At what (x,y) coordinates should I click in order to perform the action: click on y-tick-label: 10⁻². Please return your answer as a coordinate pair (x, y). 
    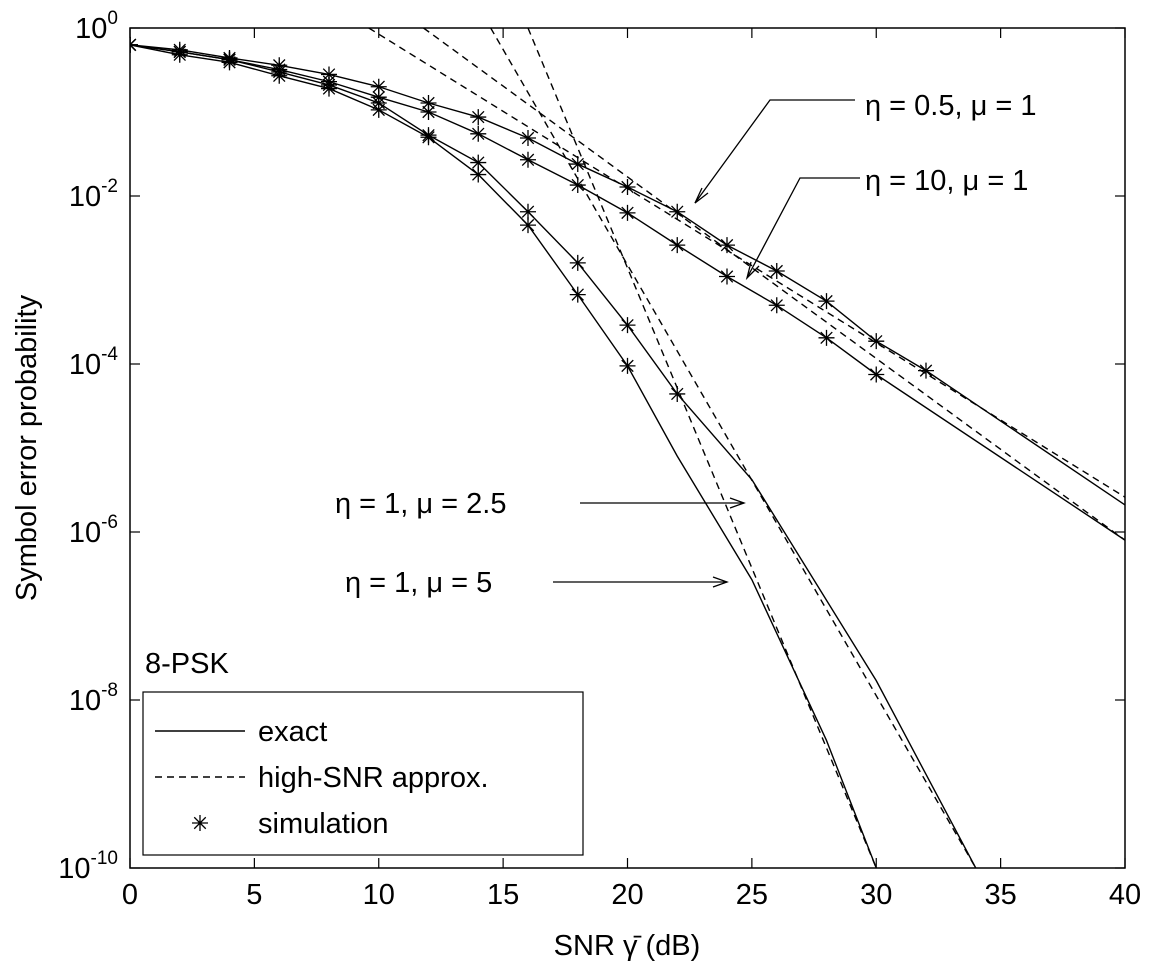
    Looking at the image, I should click on (93, 194).